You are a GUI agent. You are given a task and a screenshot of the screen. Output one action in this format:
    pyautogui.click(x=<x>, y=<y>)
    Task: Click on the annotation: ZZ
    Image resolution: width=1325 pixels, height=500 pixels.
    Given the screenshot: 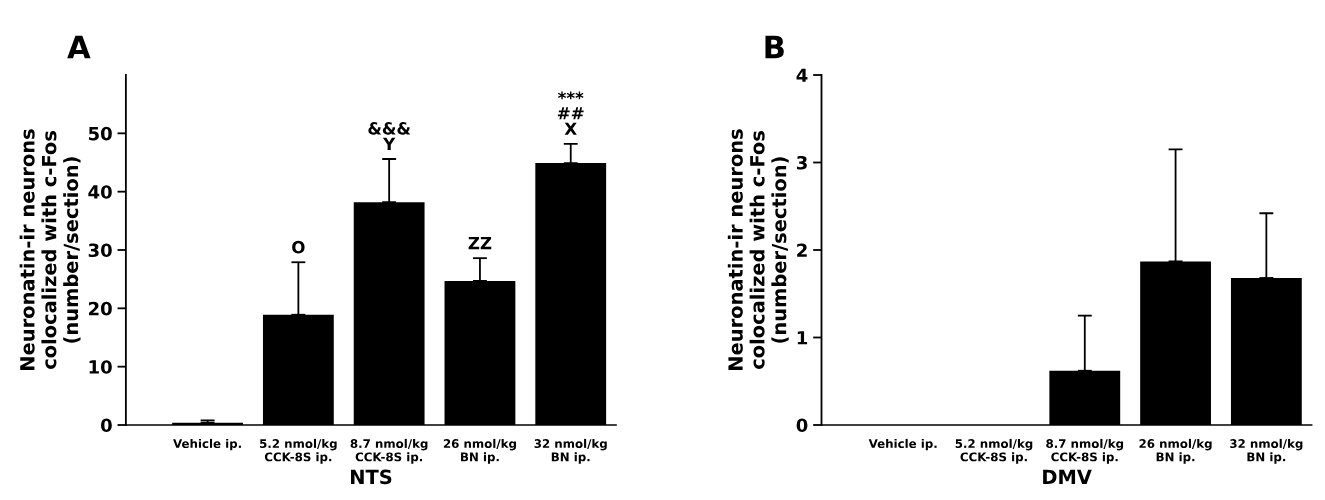 What is the action you would take?
    pyautogui.click(x=480, y=243)
    